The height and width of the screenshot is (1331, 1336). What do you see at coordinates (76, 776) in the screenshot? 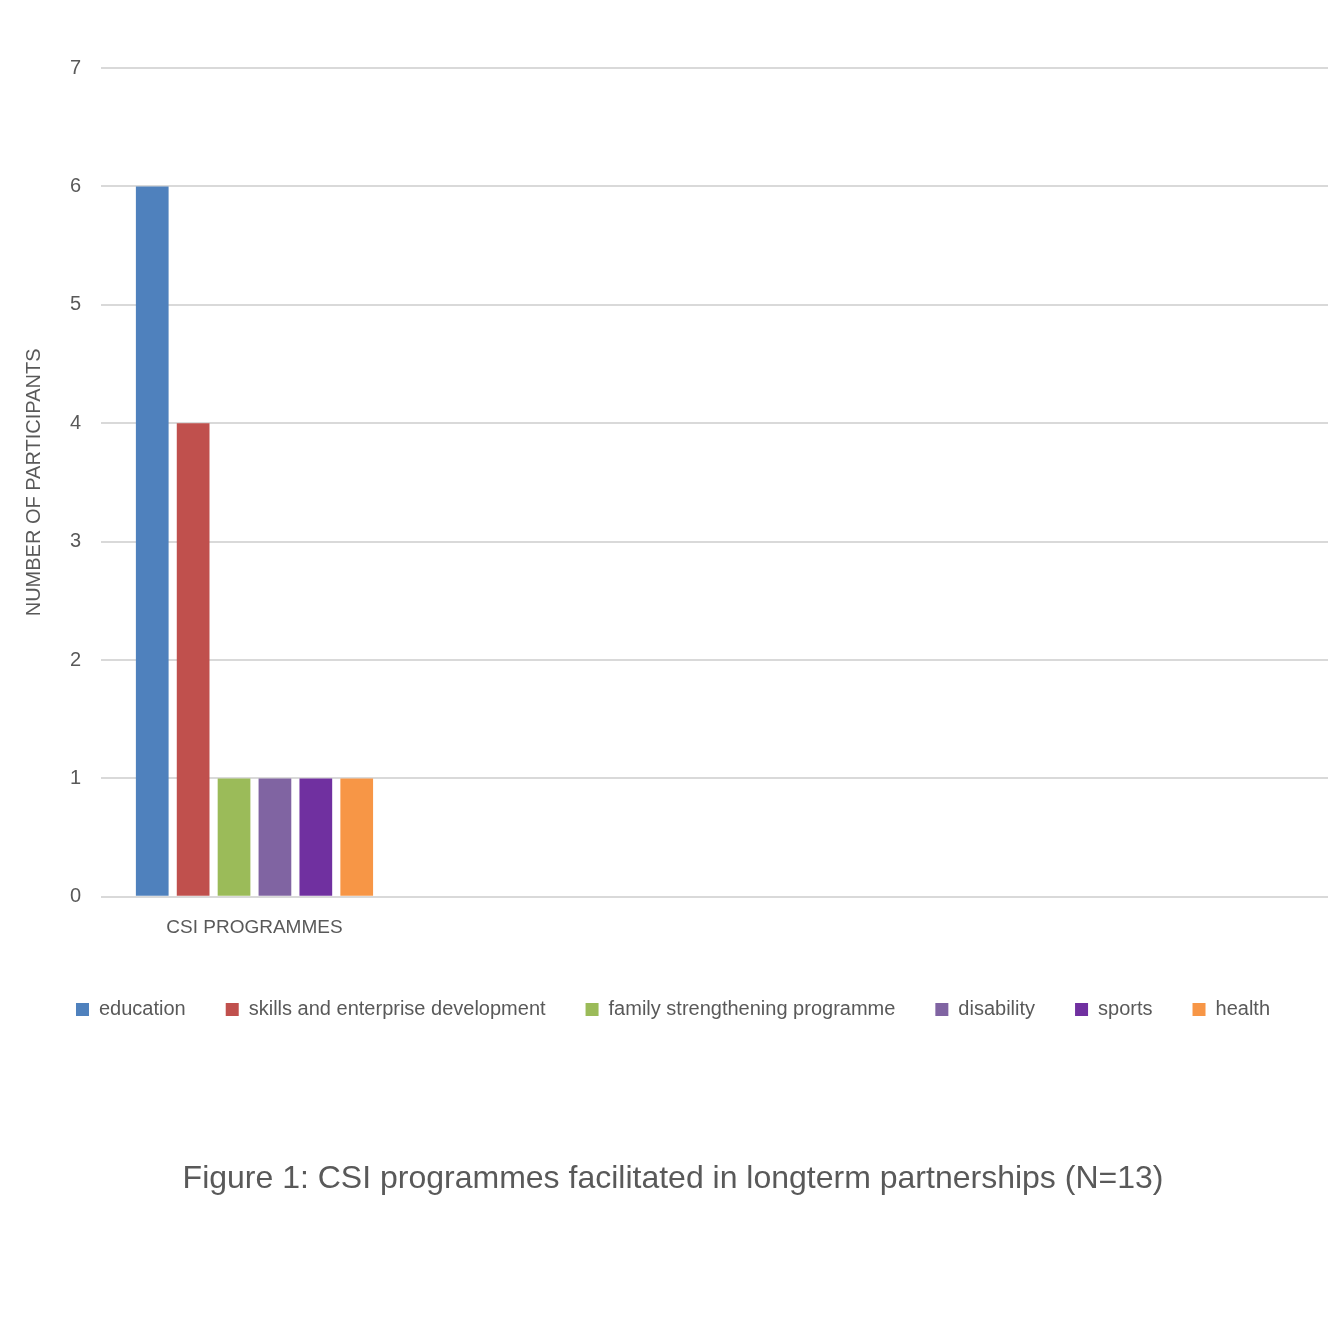
I see `y-tick-label: 1` at bounding box center [76, 776].